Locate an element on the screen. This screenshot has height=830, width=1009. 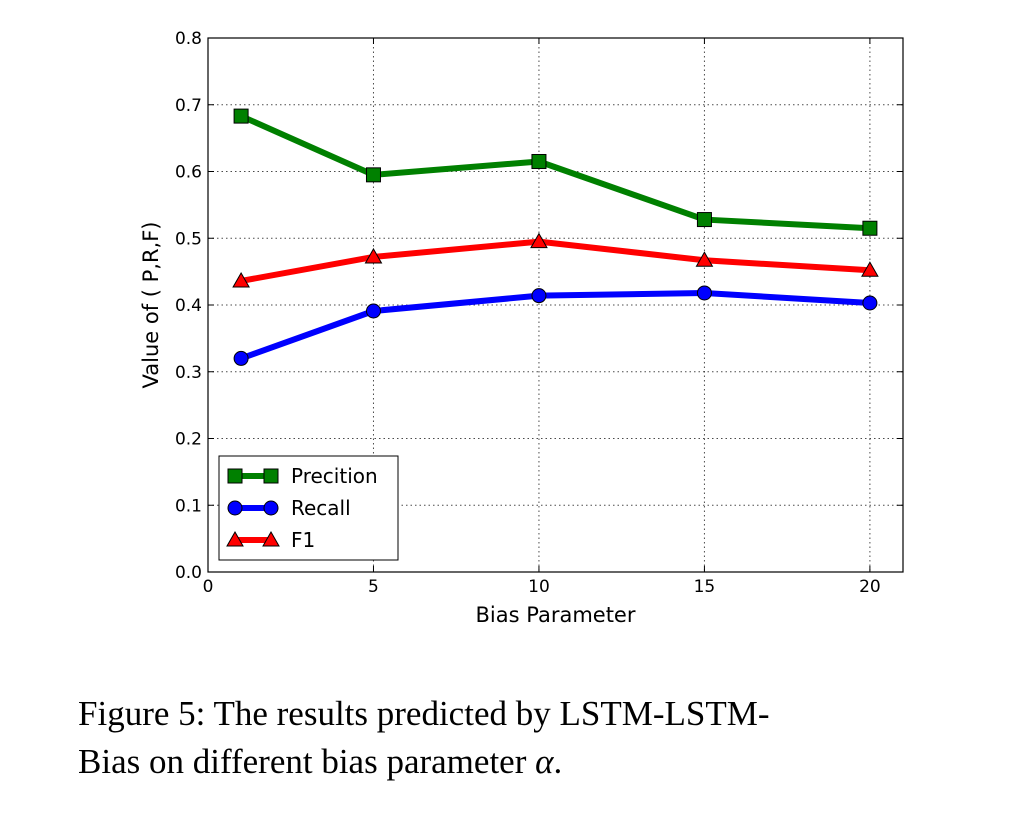
caption-line-2-text: Bias on different bias parameter is located at coordinates (307, 761).